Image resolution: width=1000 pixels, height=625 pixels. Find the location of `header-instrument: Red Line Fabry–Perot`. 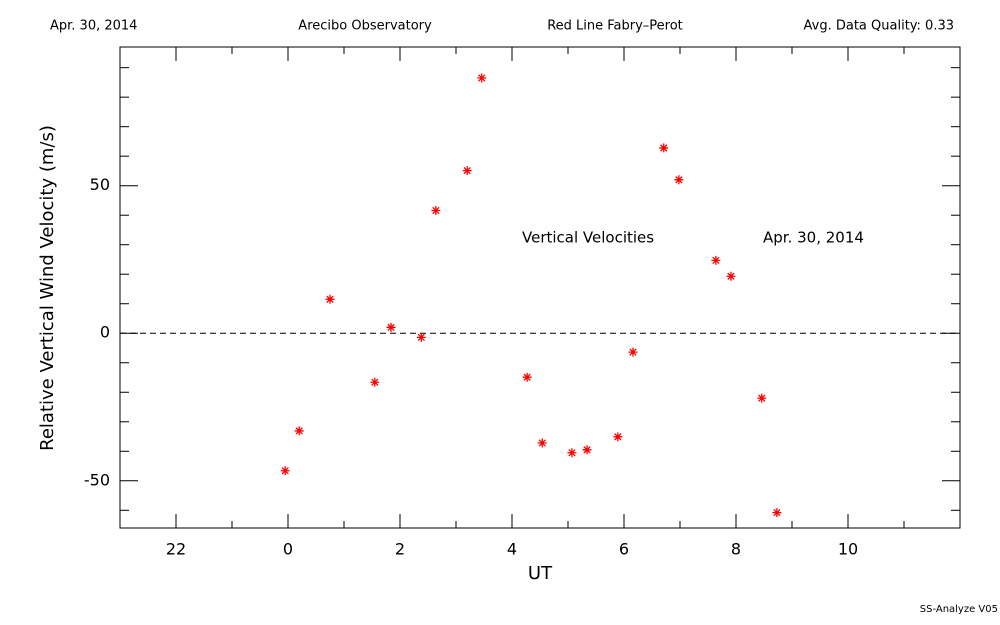

header-instrument: Red Line Fabry–Perot is located at coordinates (615, 26).